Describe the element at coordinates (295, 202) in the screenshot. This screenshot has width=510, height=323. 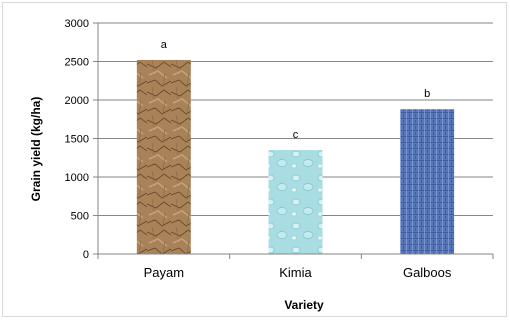
I see `bar-kimia` at that location.